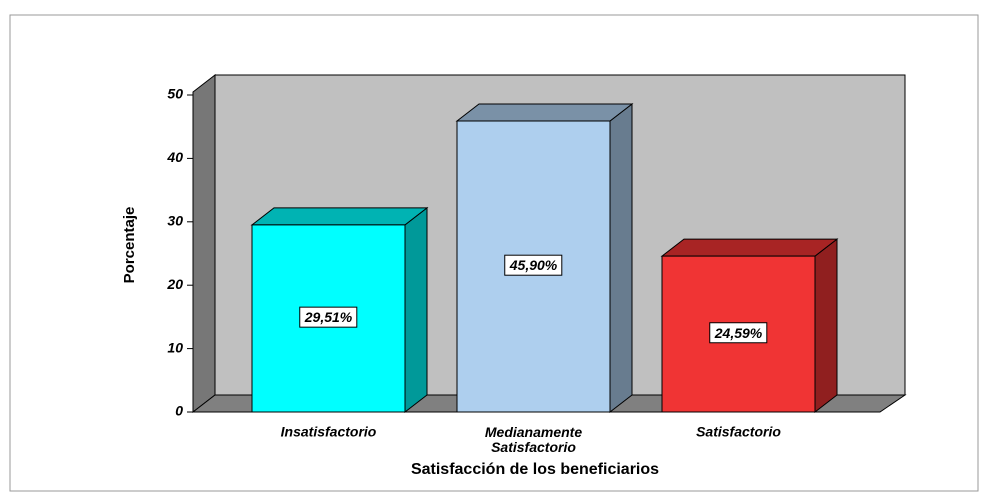  What do you see at coordinates (329, 432) in the screenshot?
I see `x-tick-label: Insatisfactorio` at bounding box center [329, 432].